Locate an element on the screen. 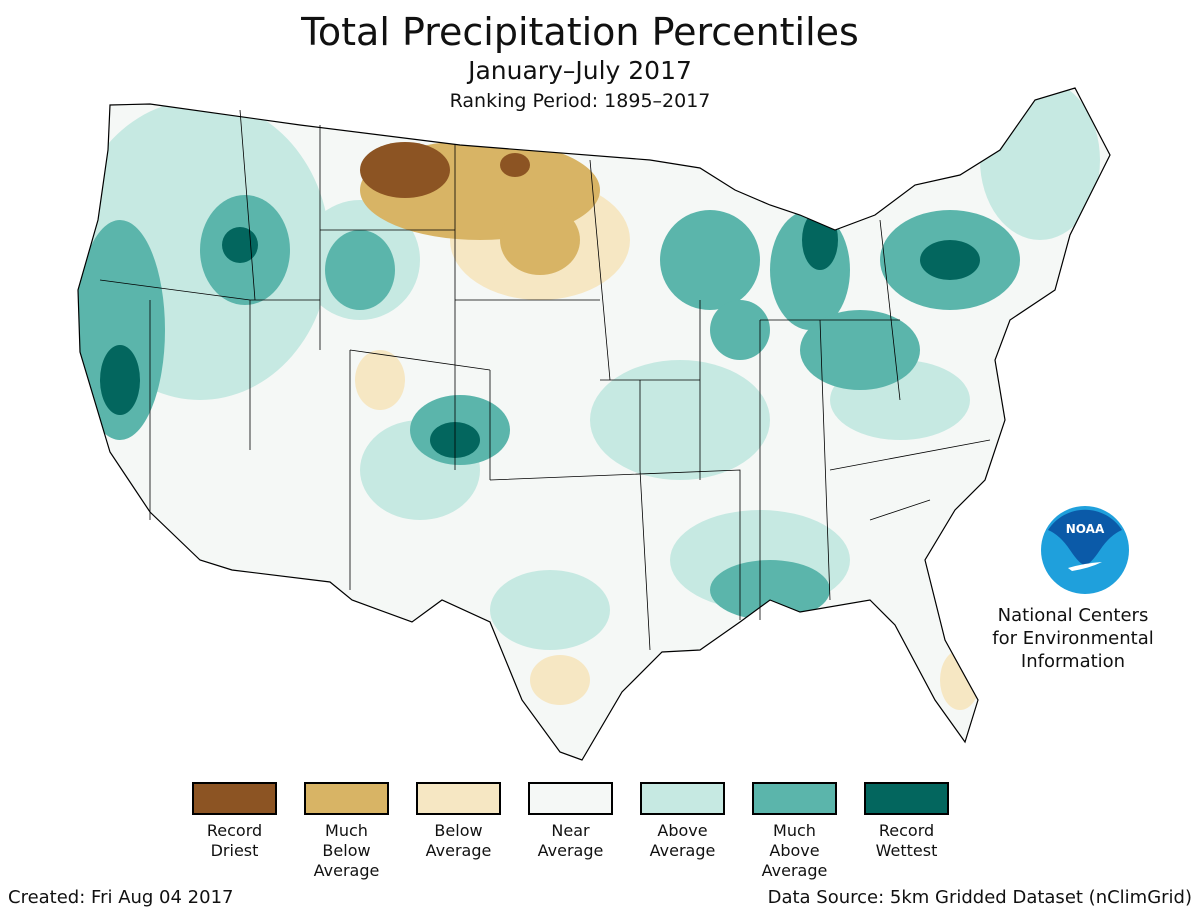  legend-item-much-above: Much Above Average is located at coordinates (794, 831).